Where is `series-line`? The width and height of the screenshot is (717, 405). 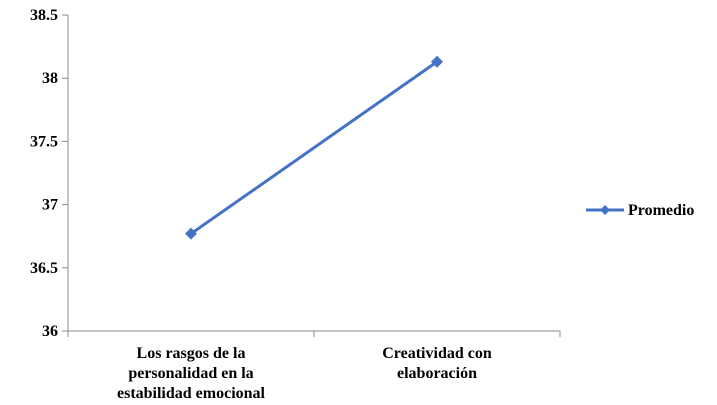
series-line is located at coordinates (314, 147).